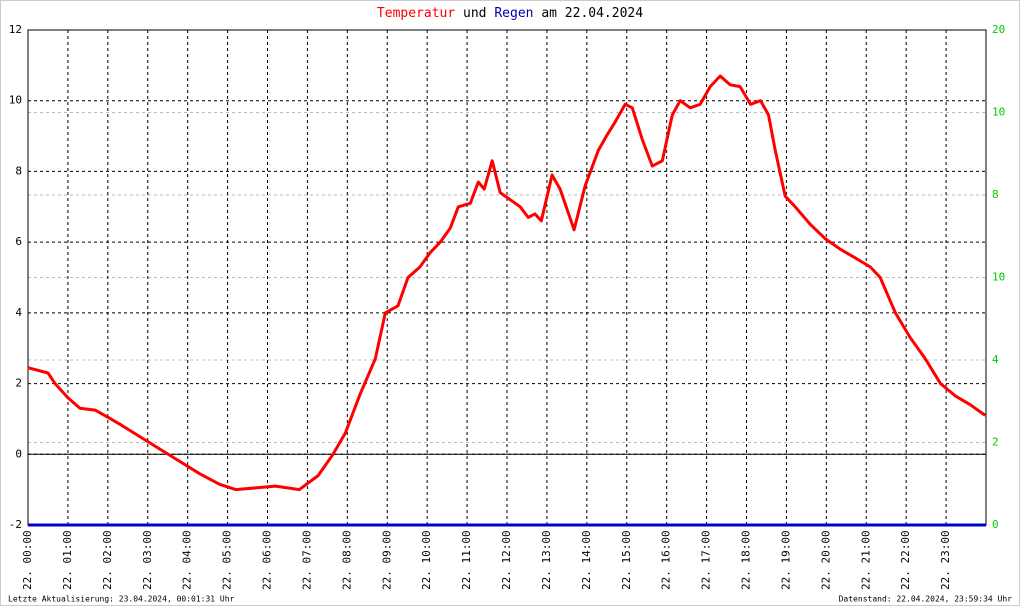  Describe the element at coordinates (666, 560) in the screenshot. I see `x-tick-label: 22. 16:00` at that location.